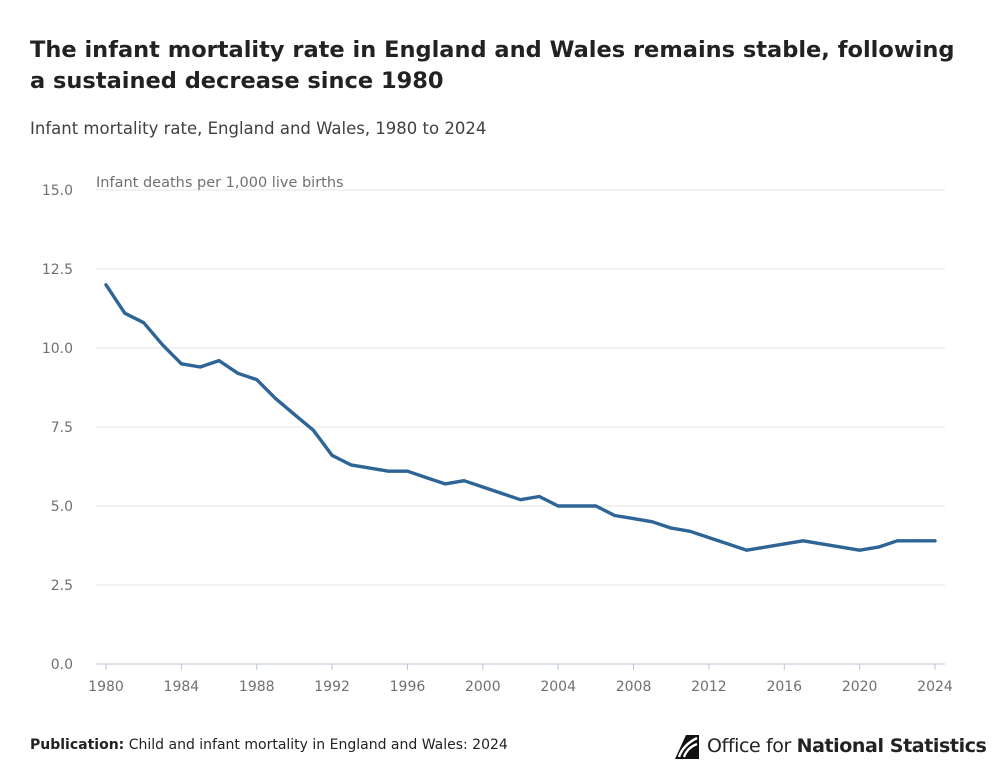 This screenshot has width=1003, height=783. What do you see at coordinates (77, 745) in the screenshot?
I see `publication-label: Publication:` at bounding box center [77, 745].